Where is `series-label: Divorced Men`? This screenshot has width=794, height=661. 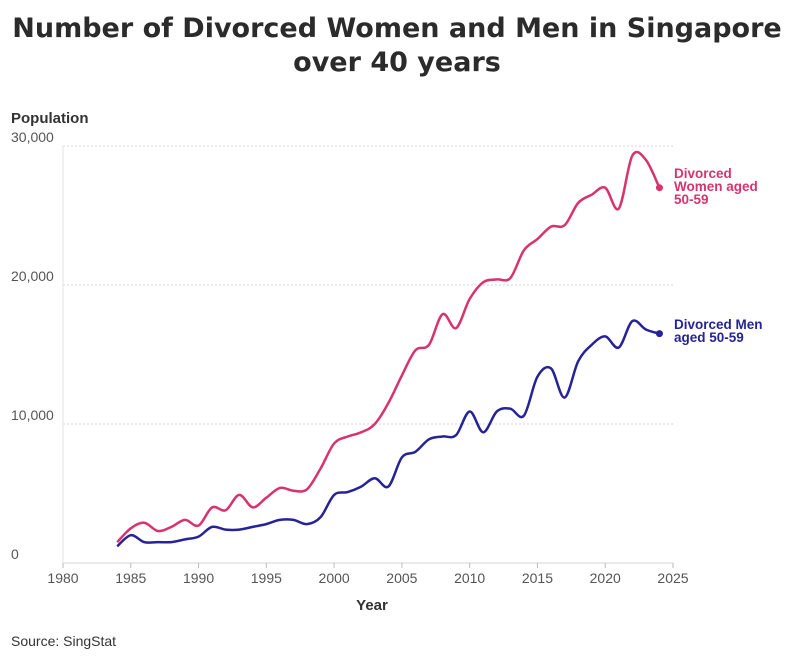
series-label: Divorced Men is located at coordinates (718, 324).